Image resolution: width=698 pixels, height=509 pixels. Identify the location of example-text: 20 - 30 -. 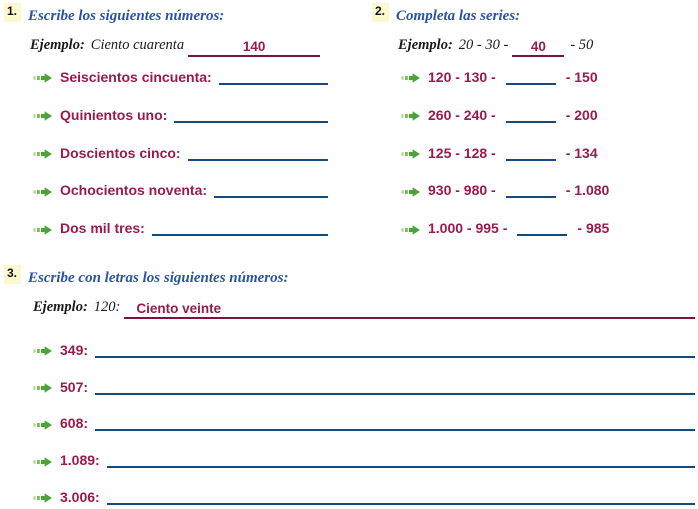
(483, 44).